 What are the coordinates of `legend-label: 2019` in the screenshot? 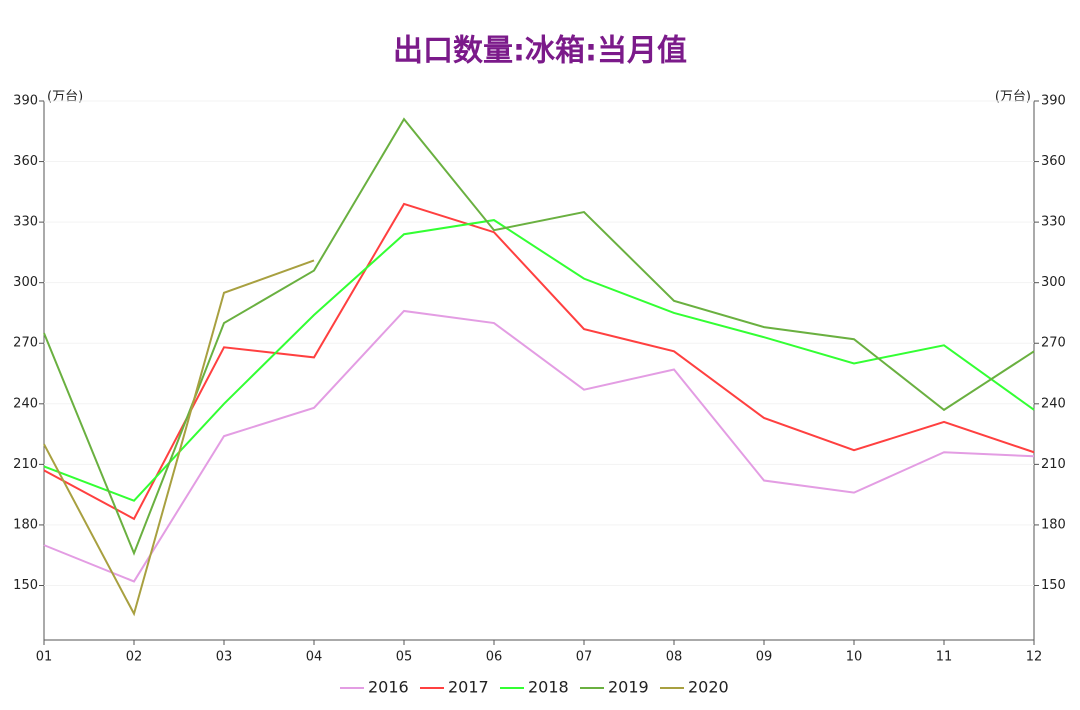 It's located at (628, 687).